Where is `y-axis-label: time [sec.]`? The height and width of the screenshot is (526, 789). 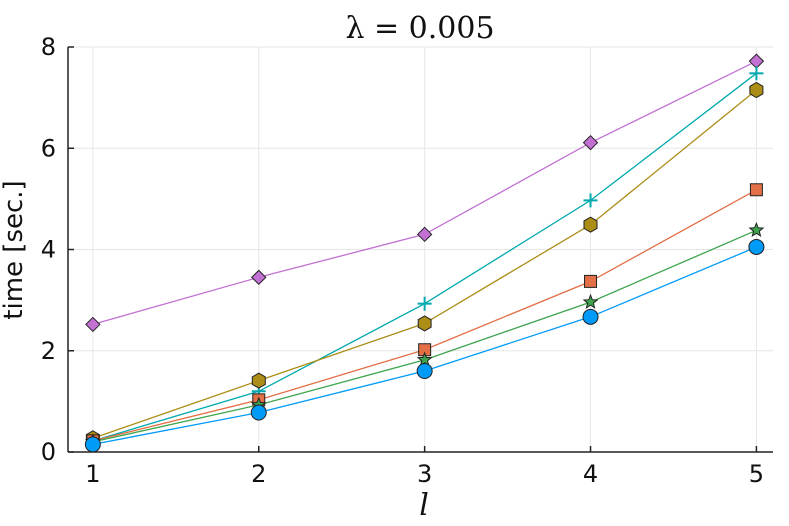
y-axis-label: time [sec.] is located at coordinates (14, 249).